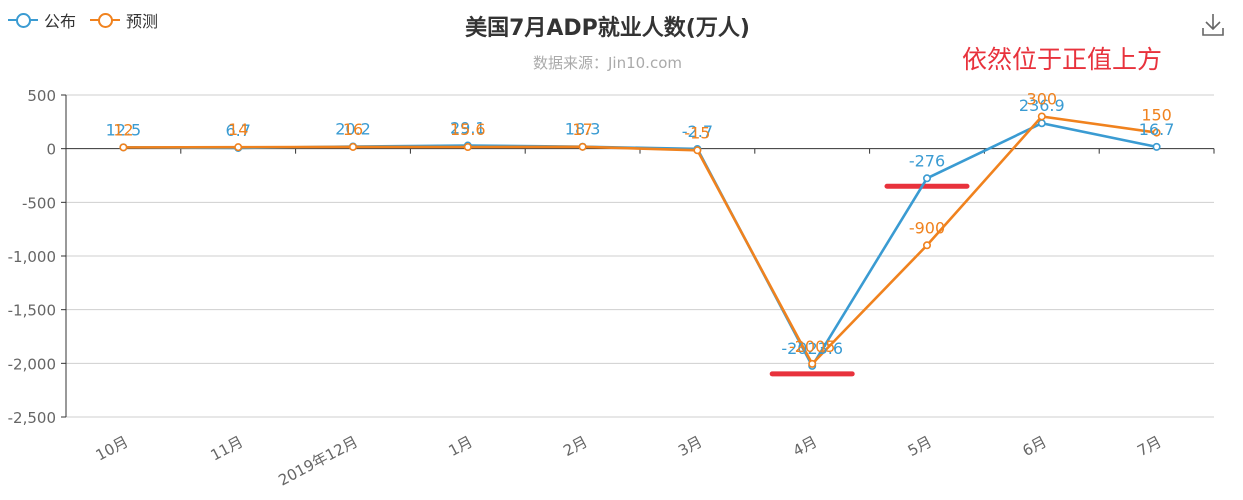 Image resolution: width=1243 pixels, height=500 pixels. Describe the element at coordinates (805, 446) in the screenshot. I see `x-tick-label: 4月` at that location.